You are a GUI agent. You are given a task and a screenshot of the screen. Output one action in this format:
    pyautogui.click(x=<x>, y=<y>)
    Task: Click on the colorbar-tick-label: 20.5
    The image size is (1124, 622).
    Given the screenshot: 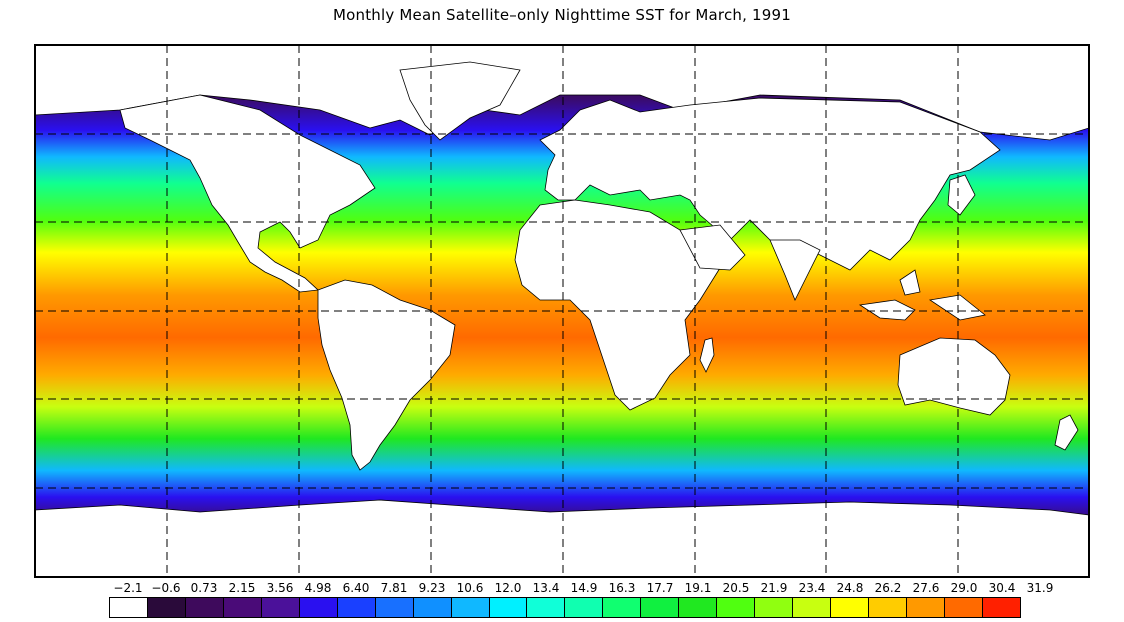 What is the action you would take?
    pyautogui.click(x=736, y=588)
    